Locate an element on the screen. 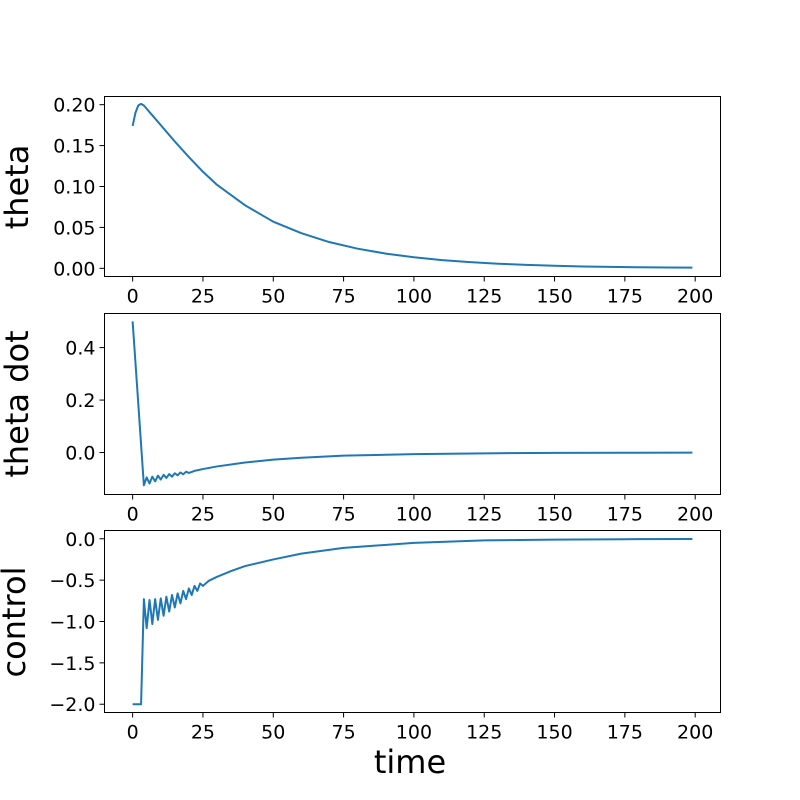 Image resolution: width=800 pixels, height=800 pixels. control-x-tick-label: 75 is located at coordinates (343, 733).